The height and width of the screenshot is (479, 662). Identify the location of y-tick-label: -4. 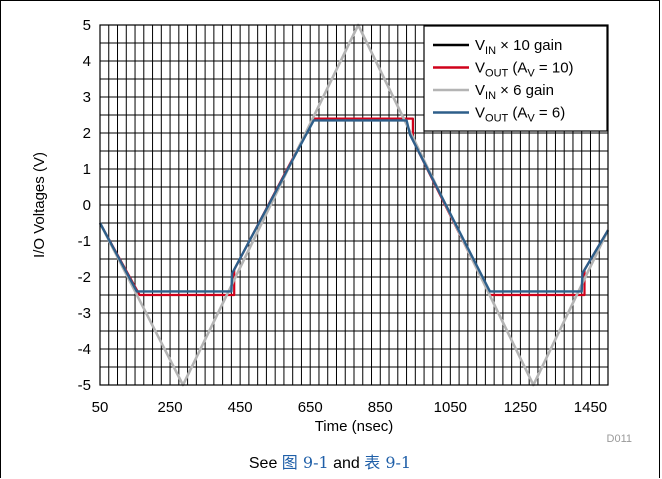
(84, 349).